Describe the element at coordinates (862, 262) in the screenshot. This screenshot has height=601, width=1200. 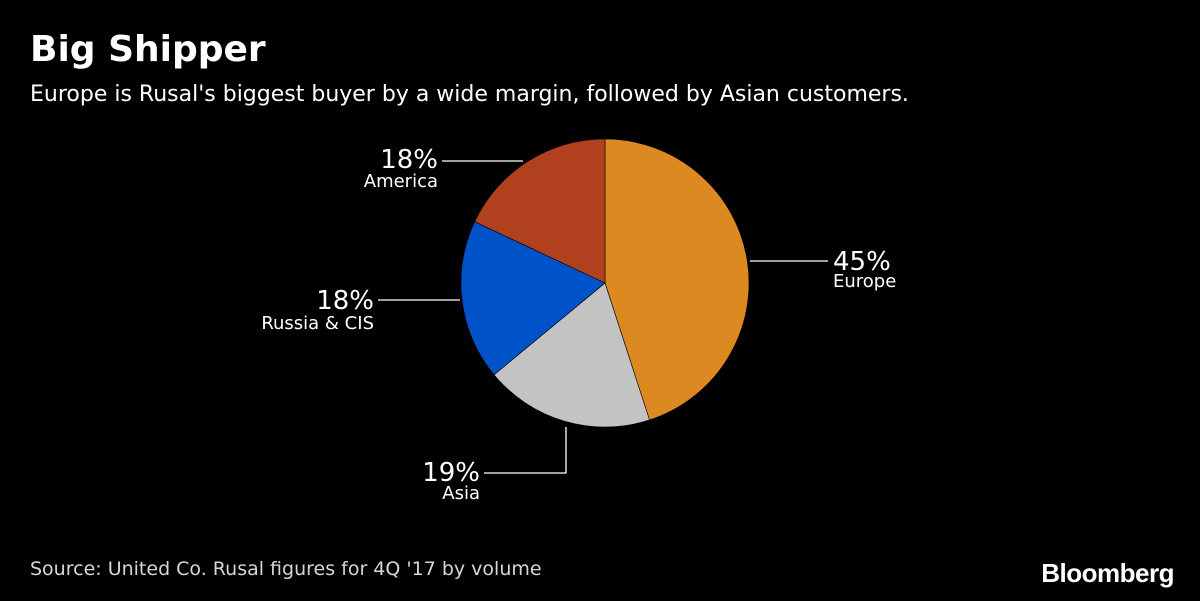
I see `pct-label-europe: 45%` at that location.